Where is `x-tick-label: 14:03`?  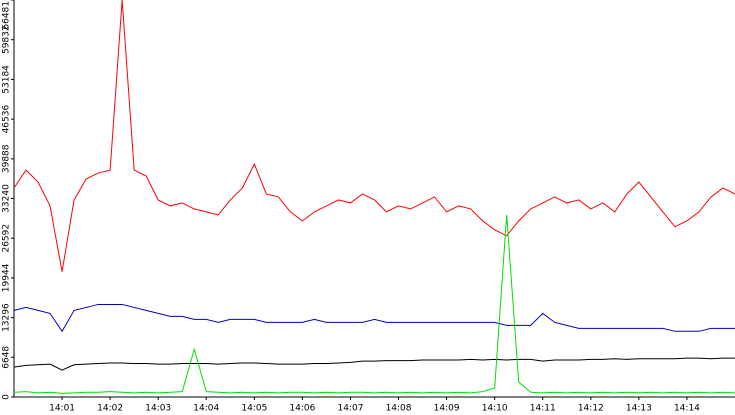
x-tick-label: 14:03 is located at coordinates (158, 409).